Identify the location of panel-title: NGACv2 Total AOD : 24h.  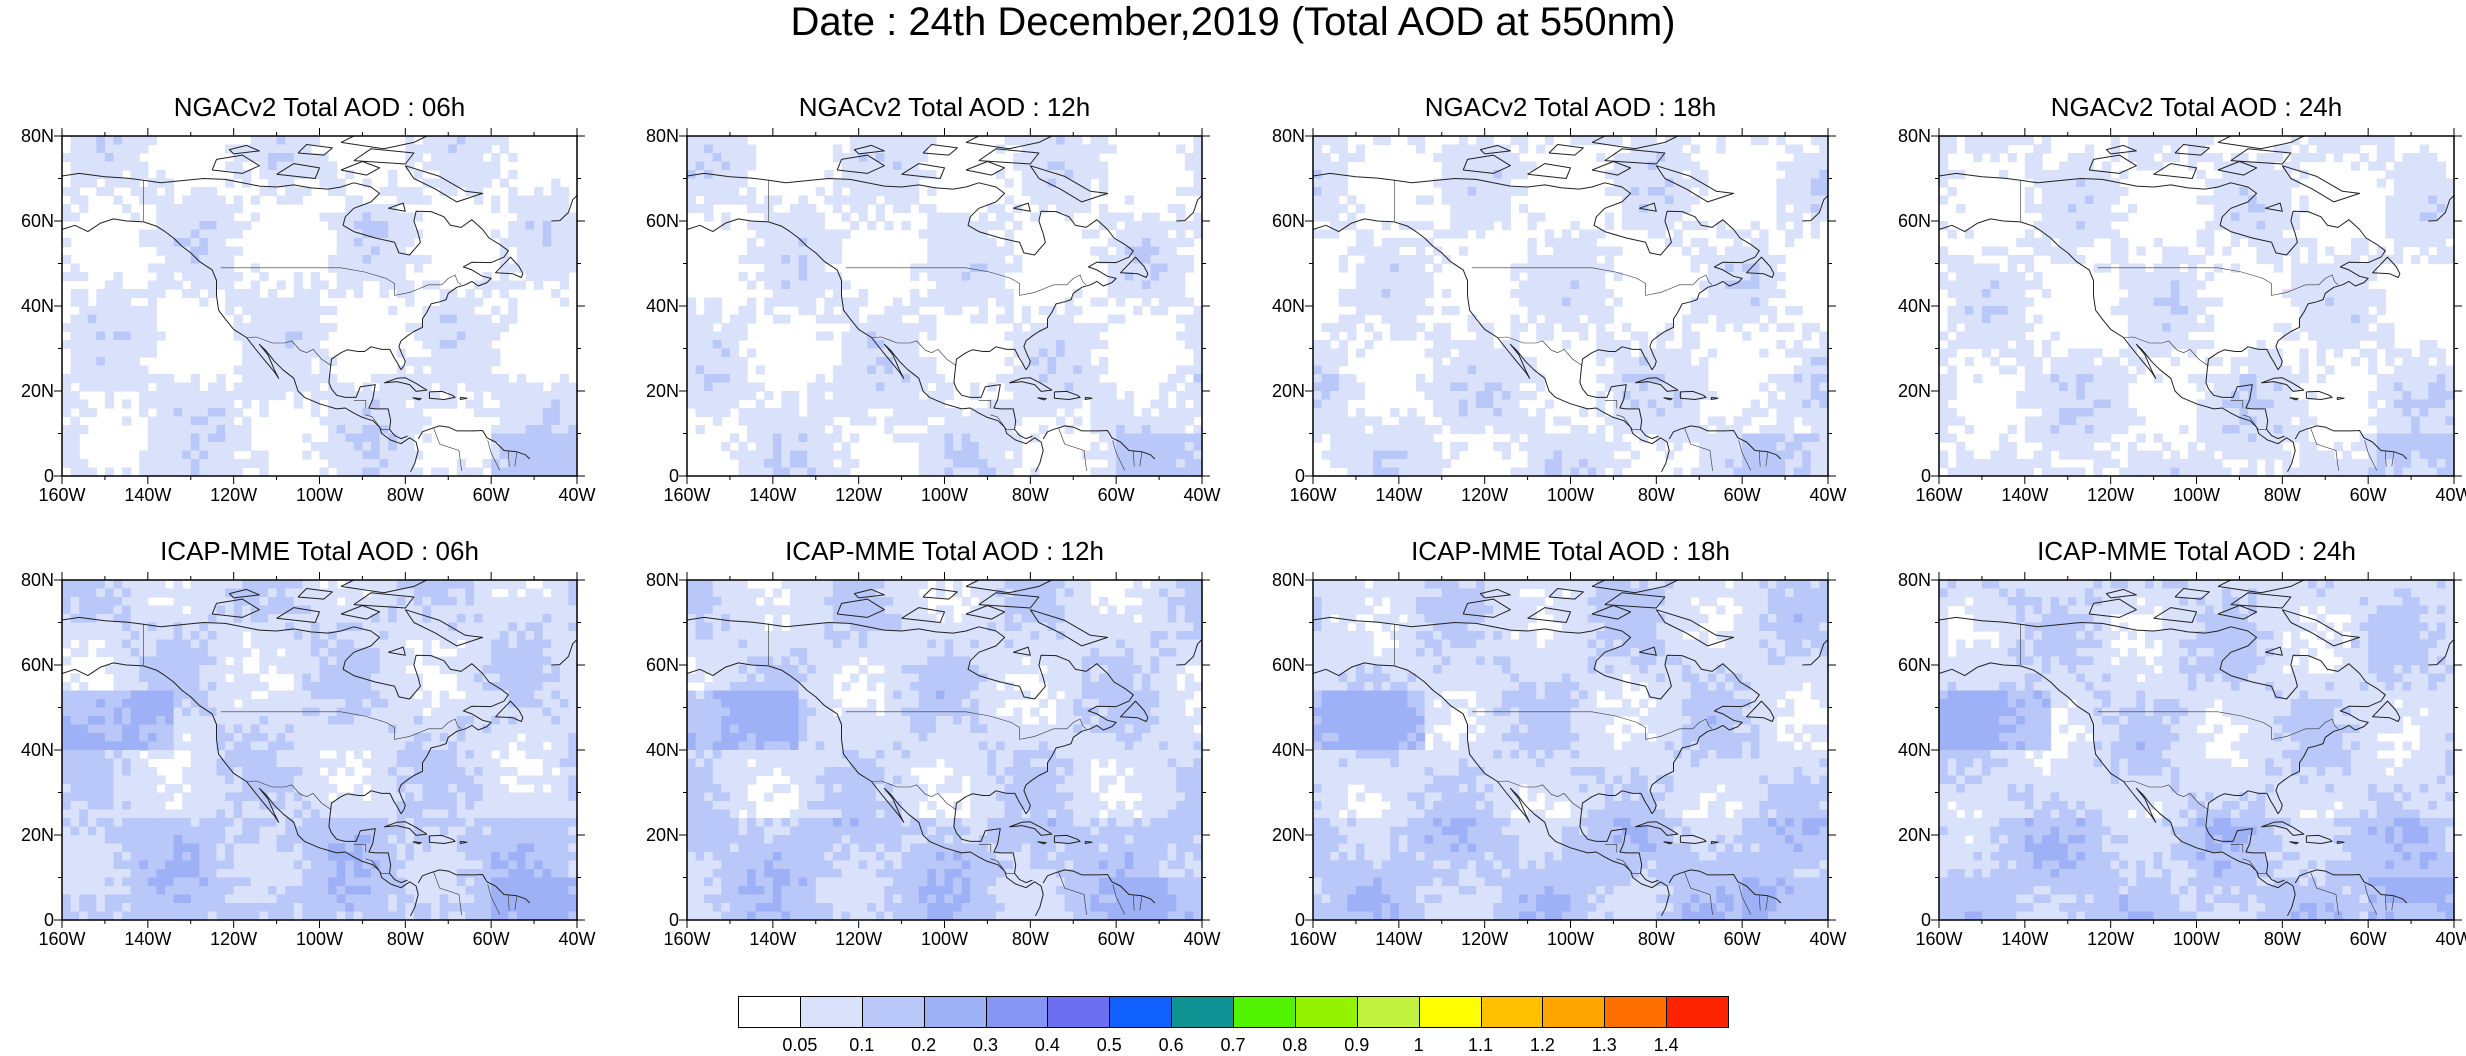
(2196, 107).